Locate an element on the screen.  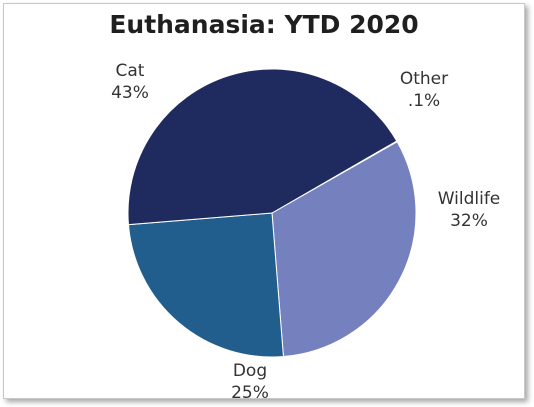
slice-name-wildlife: Wildlife is located at coordinates (469, 199).